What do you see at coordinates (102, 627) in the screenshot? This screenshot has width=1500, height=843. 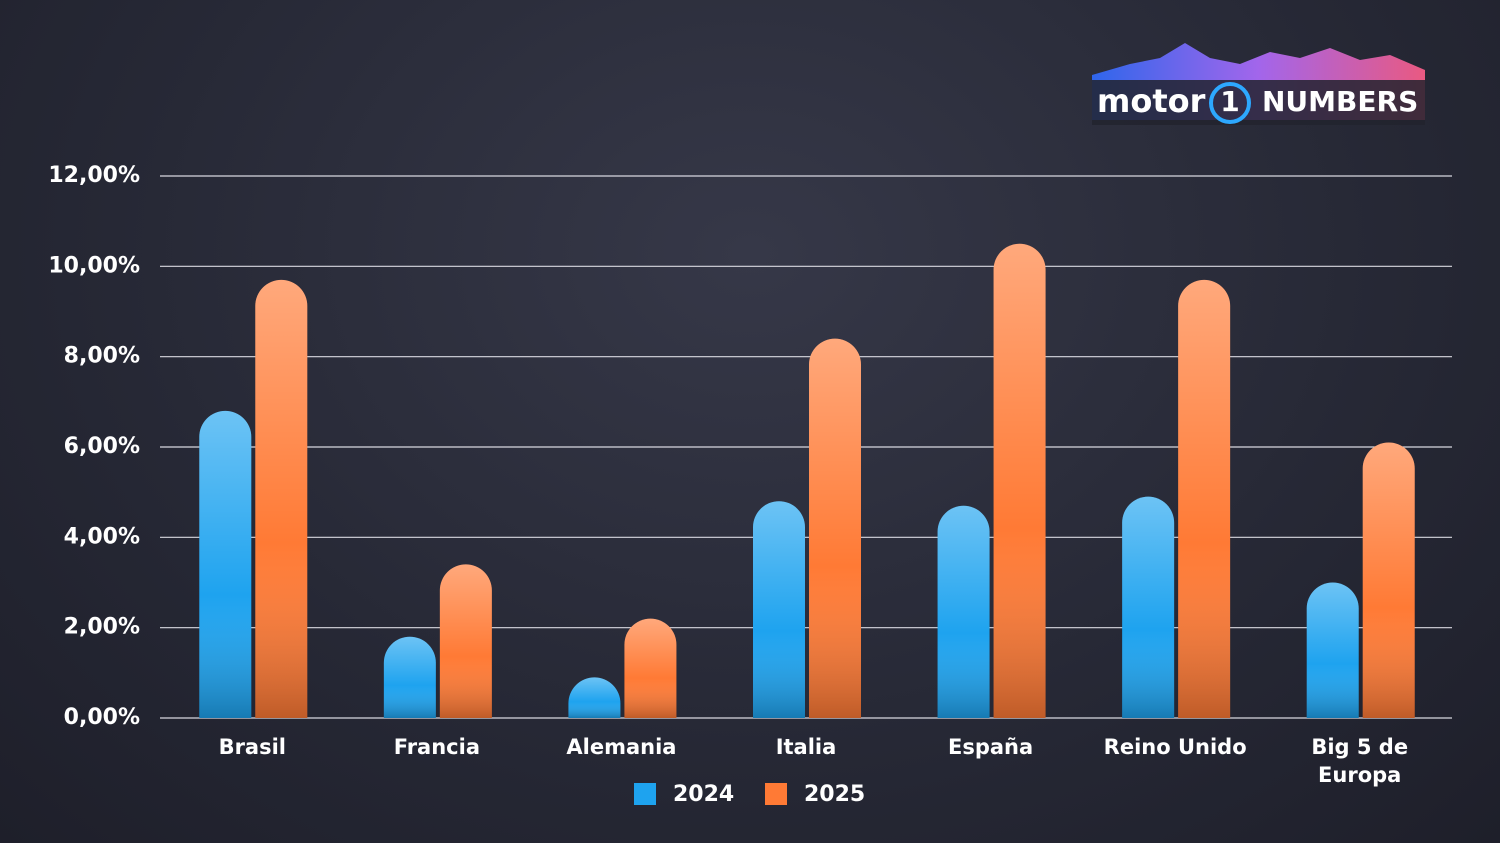 I see `y-tick-label: 2,00%` at bounding box center [102, 627].